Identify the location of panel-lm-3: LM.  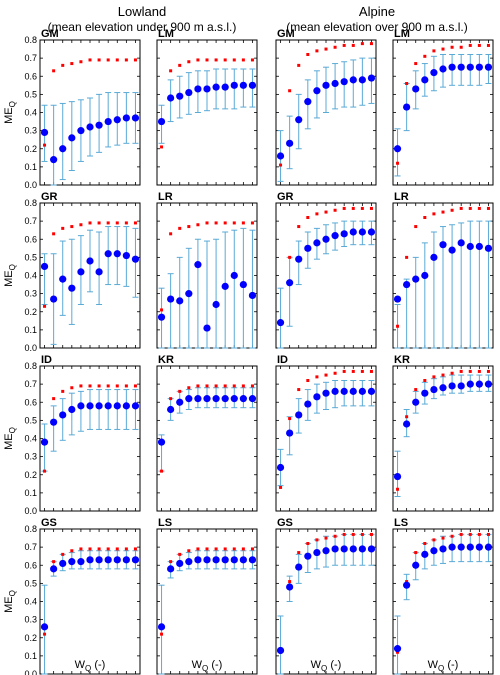
(443, 107).